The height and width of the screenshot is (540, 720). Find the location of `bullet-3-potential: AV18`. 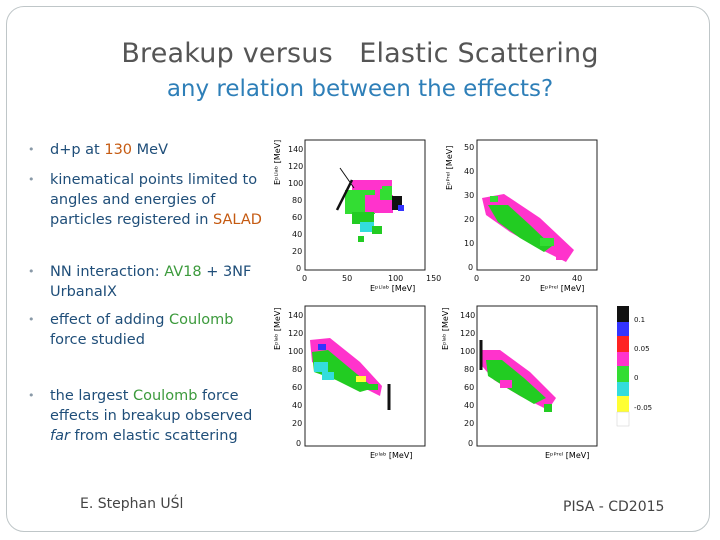

bullet-3-potential: AV18 is located at coordinates (183, 272).